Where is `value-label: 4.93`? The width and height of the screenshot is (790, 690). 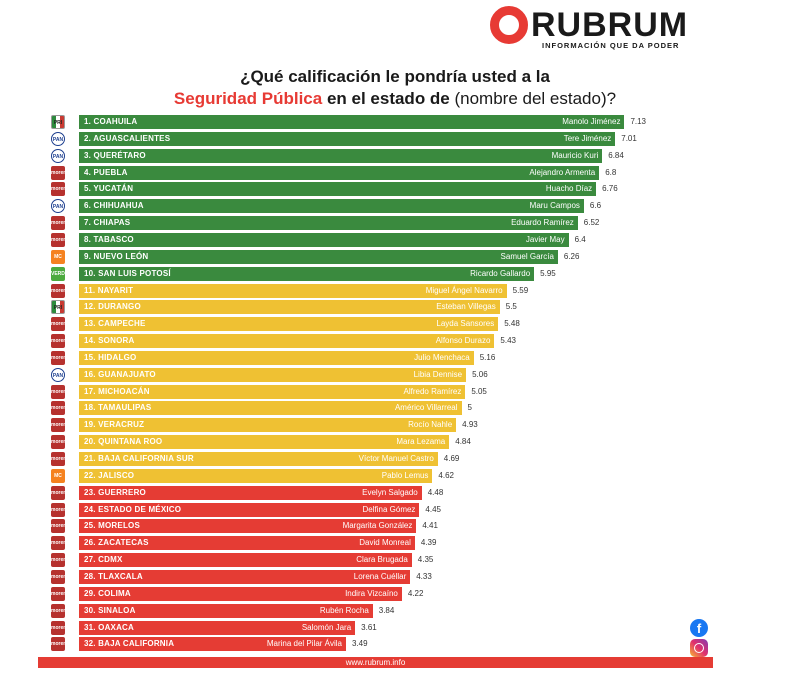 value-label: 4.93 is located at coordinates (470, 425).